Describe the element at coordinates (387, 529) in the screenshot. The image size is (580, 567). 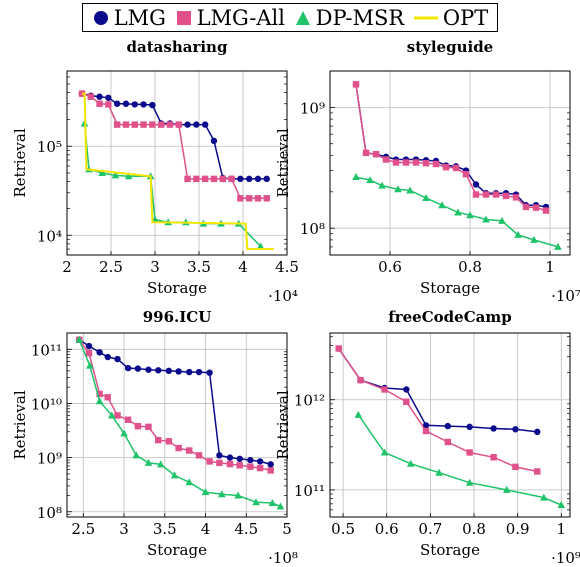
I see `tick-label-x: 0.6` at that location.